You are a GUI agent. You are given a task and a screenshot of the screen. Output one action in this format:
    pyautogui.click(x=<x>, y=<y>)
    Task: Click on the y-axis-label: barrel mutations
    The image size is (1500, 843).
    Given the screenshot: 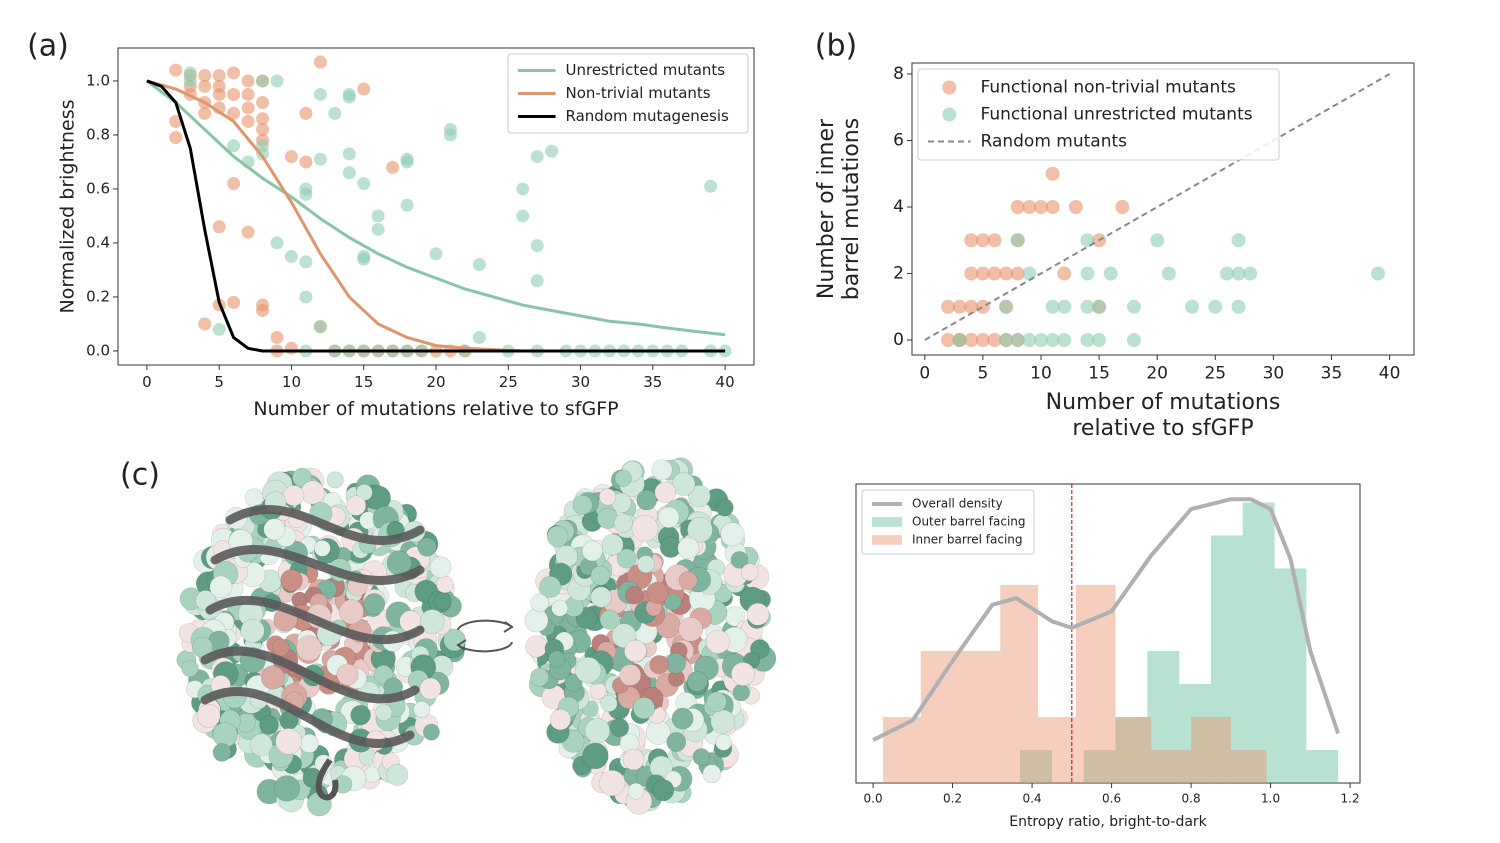 What is the action you would take?
    pyautogui.click(x=851, y=209)
    